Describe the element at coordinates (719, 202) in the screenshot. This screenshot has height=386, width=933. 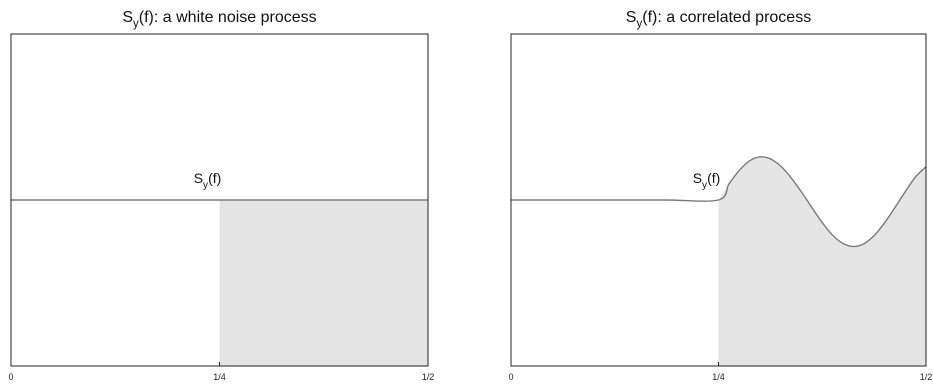
I see `spectrum-curve` at that location.